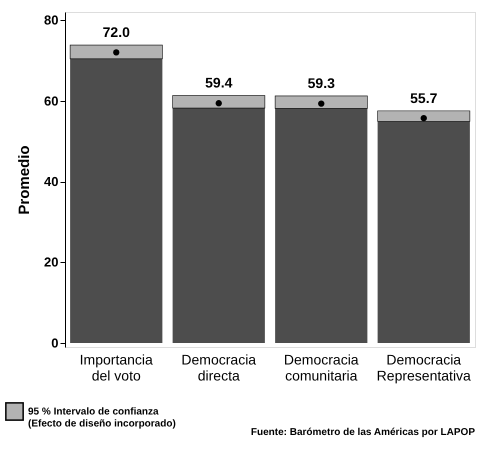 The width and height of the screenshot is (496, 462). I want to click on y-axis-title: Promedio, so click(25, 180).